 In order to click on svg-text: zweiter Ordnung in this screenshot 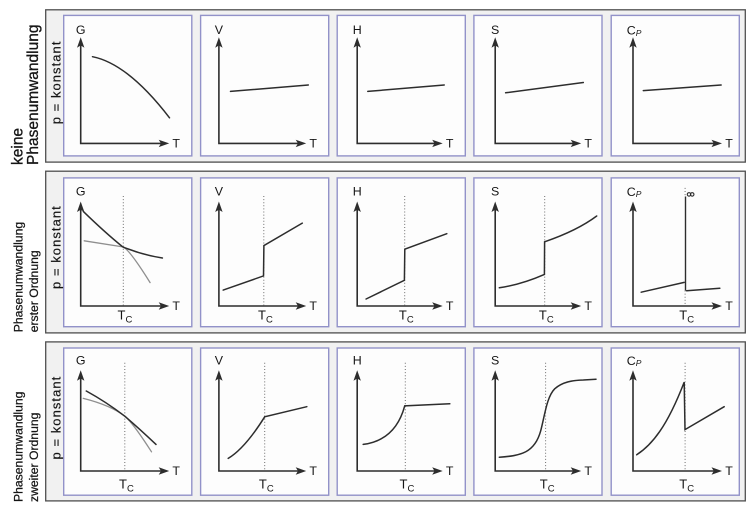, I will do `click(34, 457)`.